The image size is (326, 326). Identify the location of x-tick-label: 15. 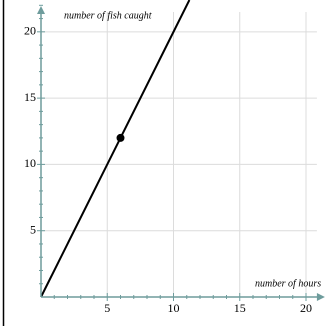
(240, 308).